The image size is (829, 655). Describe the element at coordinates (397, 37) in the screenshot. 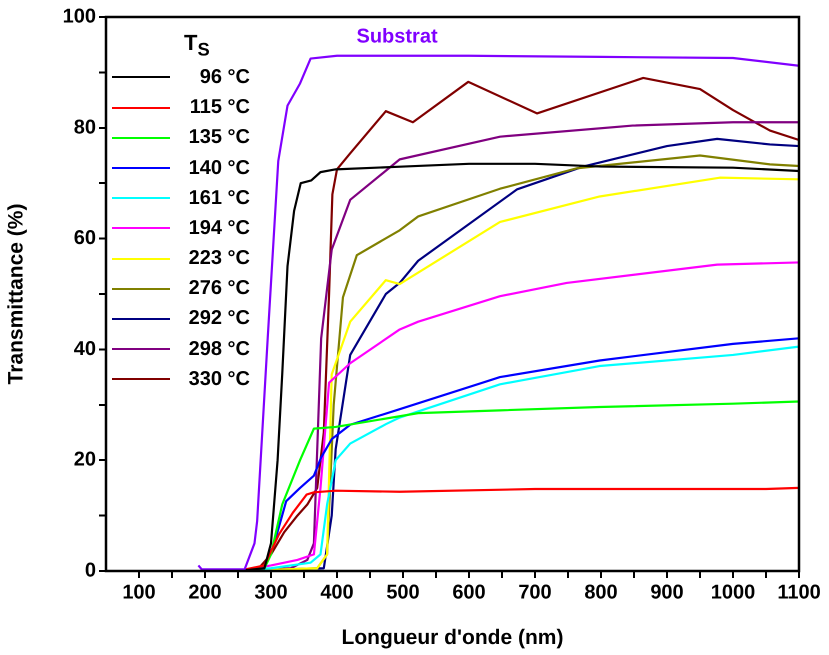

I see `annotation: Substrat` at that location.